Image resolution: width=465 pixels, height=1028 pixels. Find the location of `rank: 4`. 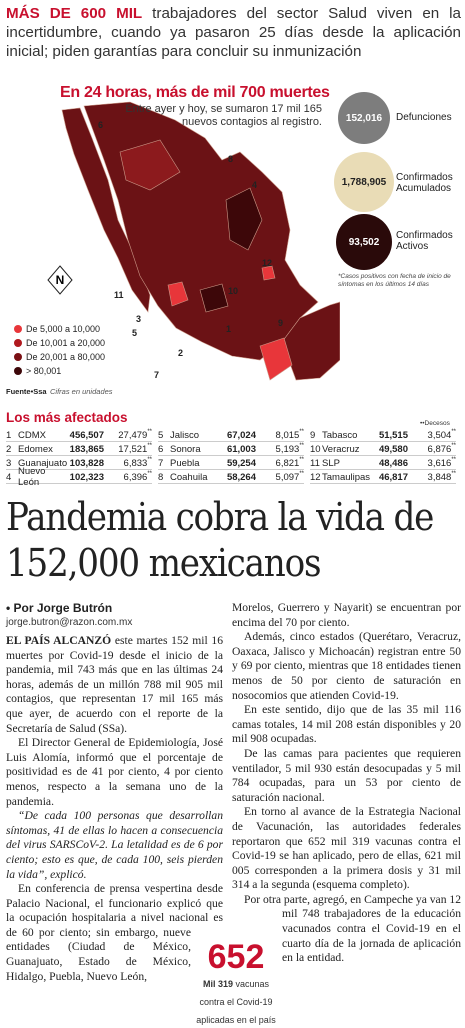

rank: 4 is located at coordinates (12, 477).